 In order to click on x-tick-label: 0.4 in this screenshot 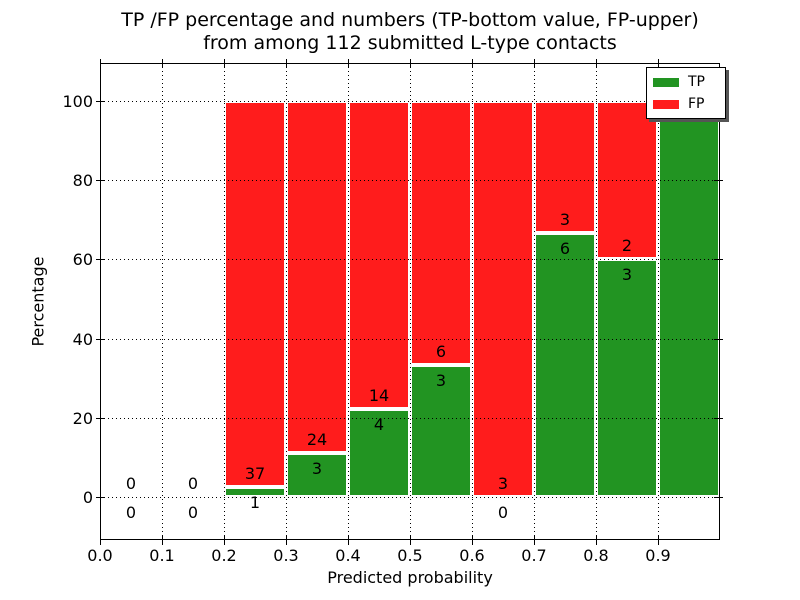, I will do `click(348, 555)`.